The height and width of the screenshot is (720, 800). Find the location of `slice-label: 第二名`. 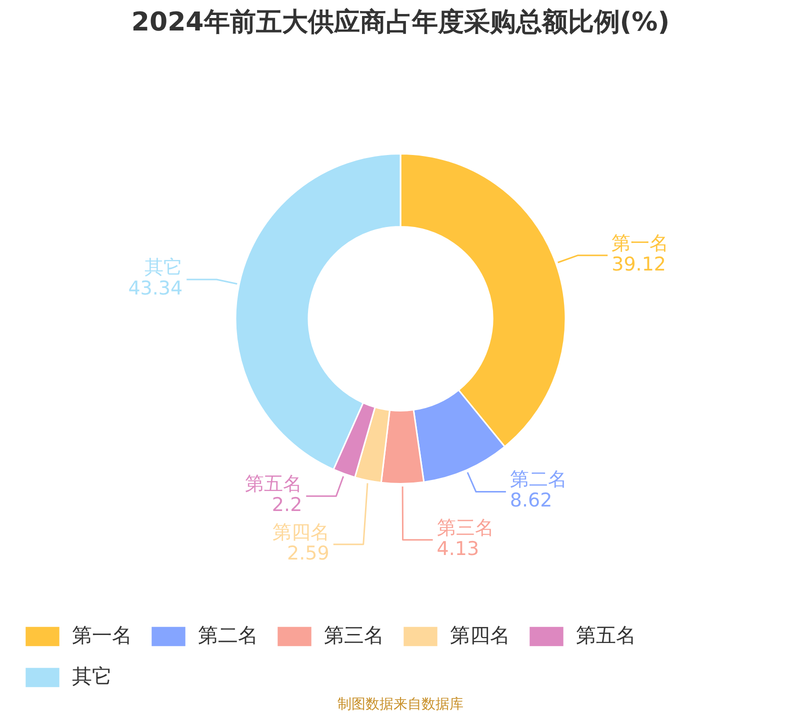

slice-label: 第二名 is located at coordinates (538, 479).